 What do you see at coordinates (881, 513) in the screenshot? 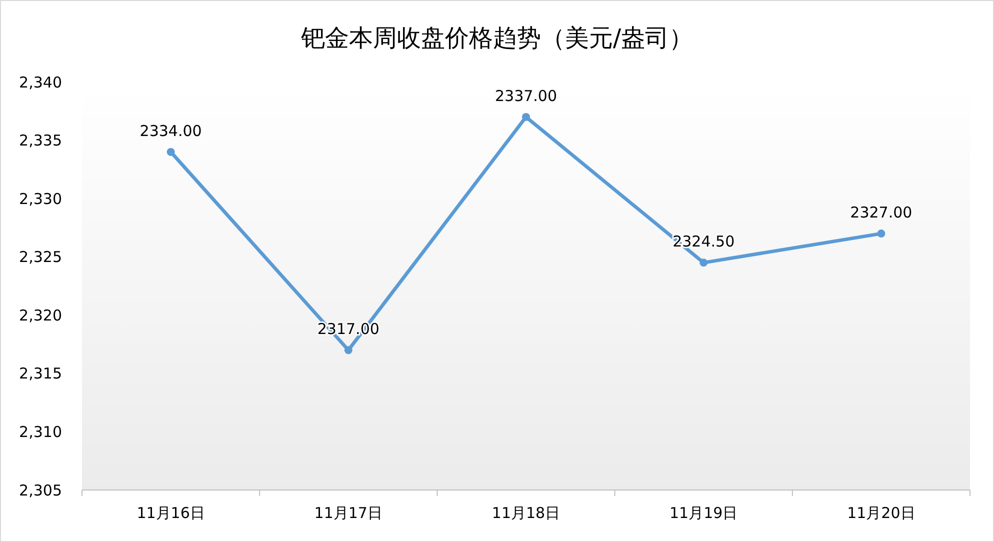
I see `x-tick-label: 11月20日` at bounding box center [881, 513].